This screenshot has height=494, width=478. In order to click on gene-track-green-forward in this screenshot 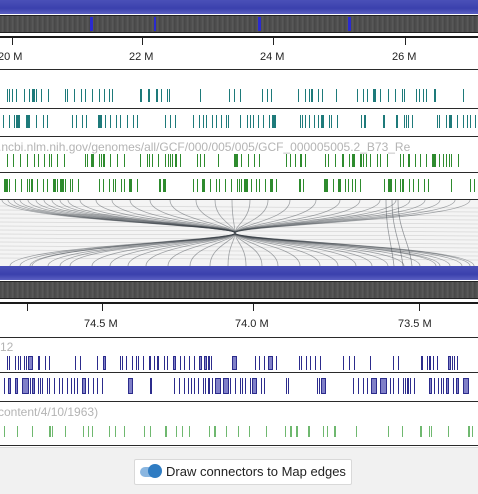, I will do `click(239, 160)`.